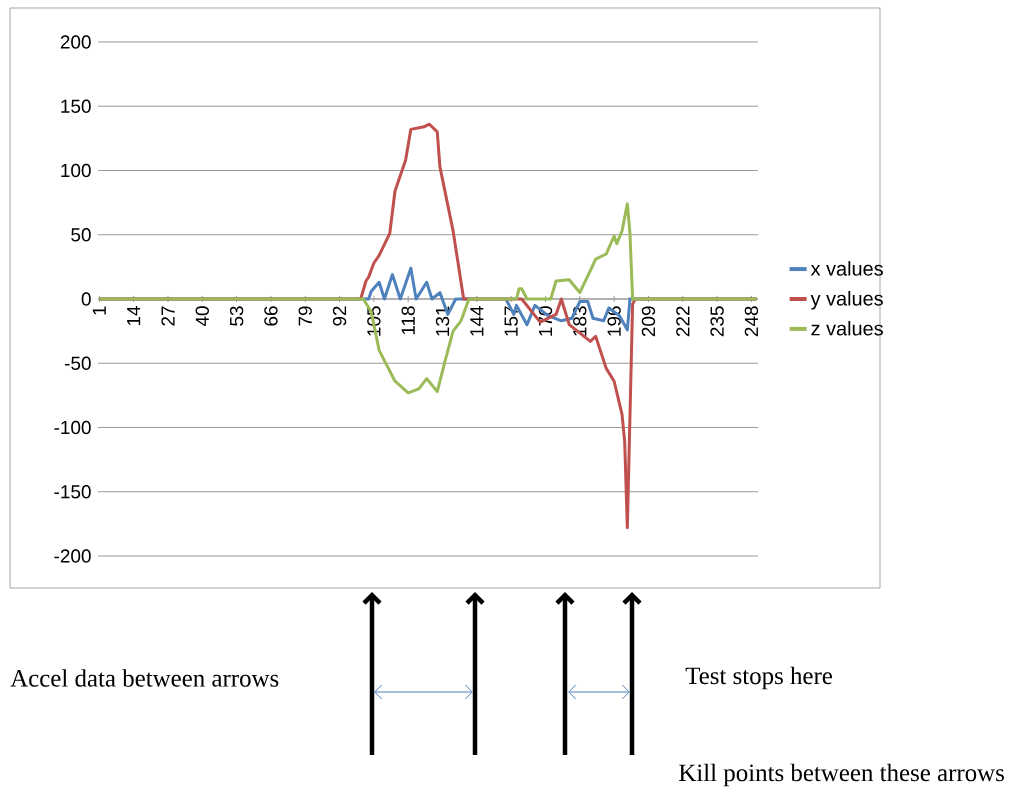  I want to click on y-tick-label: 150, so click(76, 106).